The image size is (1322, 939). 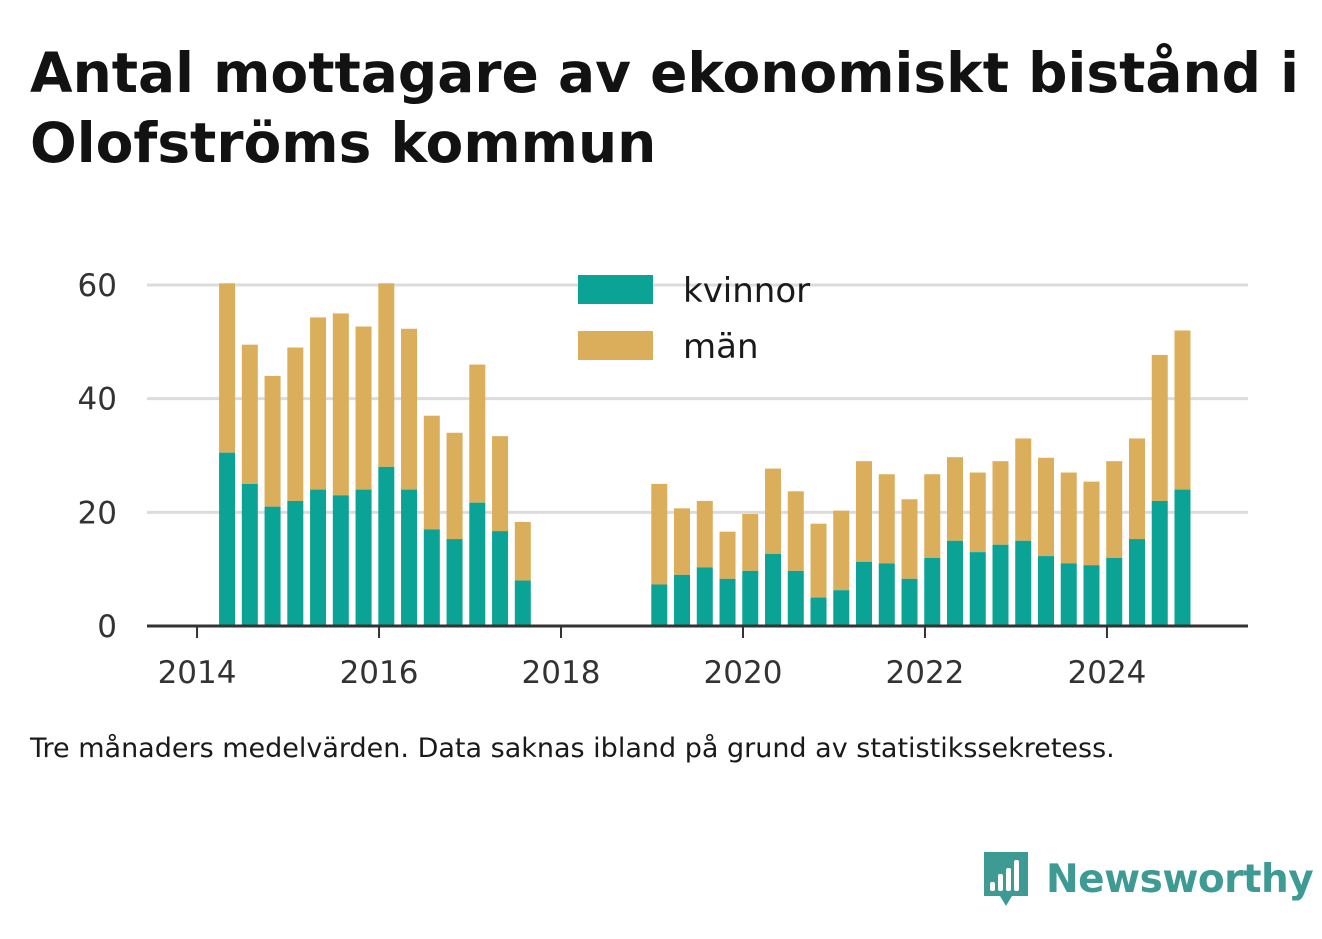 I want to click on legend: kvinnor män, so click(x=694, y=319).